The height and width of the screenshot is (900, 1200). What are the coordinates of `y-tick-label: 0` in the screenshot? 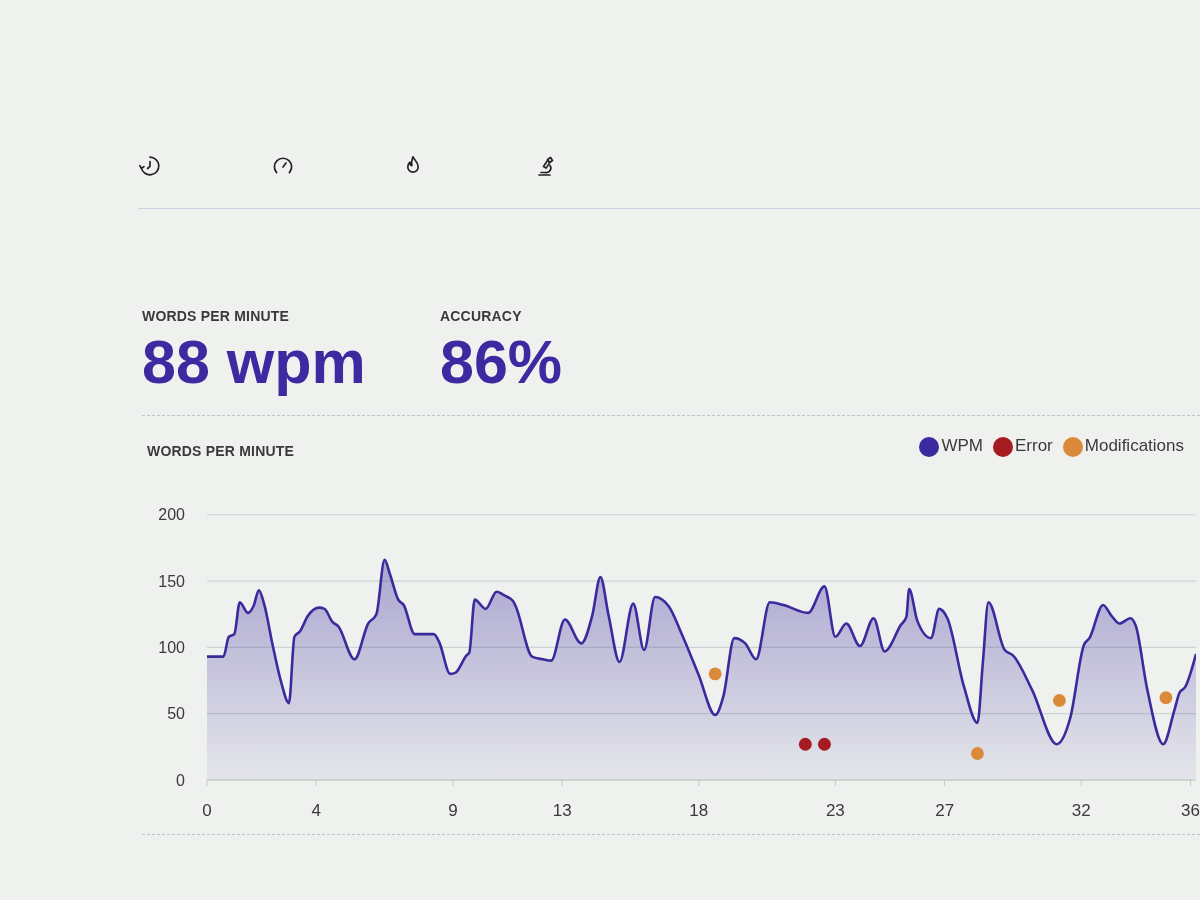 It's located at (181, 780).